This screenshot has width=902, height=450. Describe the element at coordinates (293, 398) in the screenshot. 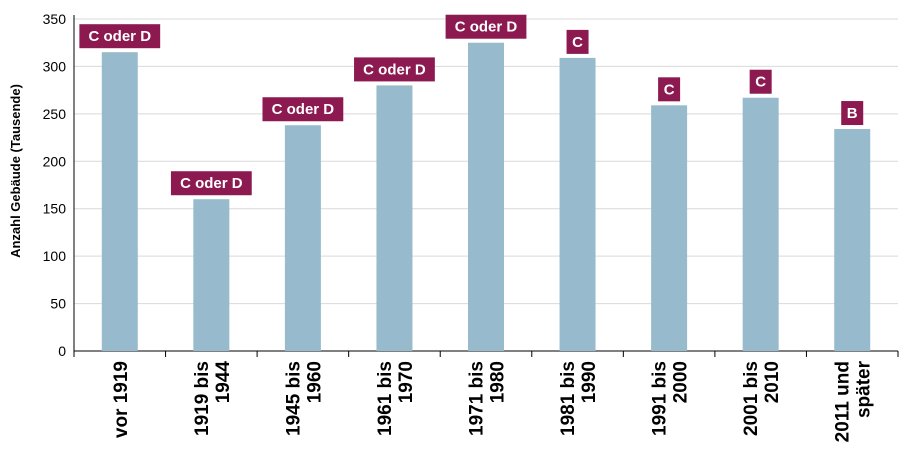

I see `x-tick-label-line: 1945 bis` at that location.